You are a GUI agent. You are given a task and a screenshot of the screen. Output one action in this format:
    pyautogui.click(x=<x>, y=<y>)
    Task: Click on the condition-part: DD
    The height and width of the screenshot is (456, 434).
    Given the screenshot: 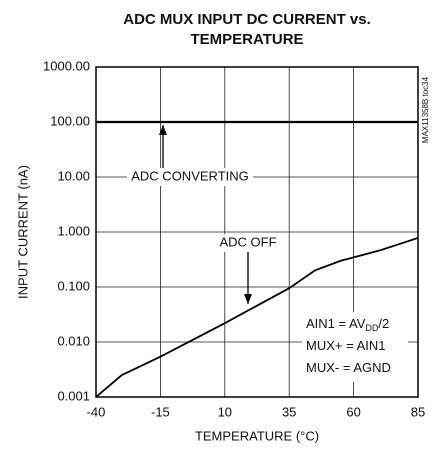 What is the action you would take?
    pyautogui.click(x=371, y=328)
    